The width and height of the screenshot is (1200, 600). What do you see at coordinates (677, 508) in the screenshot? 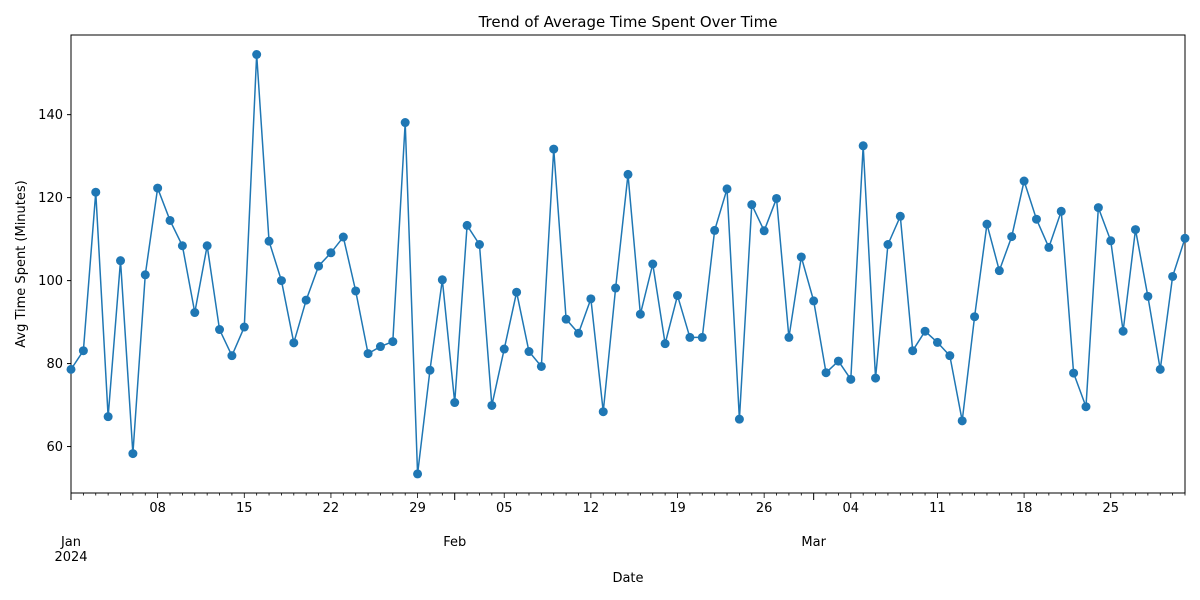
I see `x-tick-label: 19` at bounding box center [677, 508].